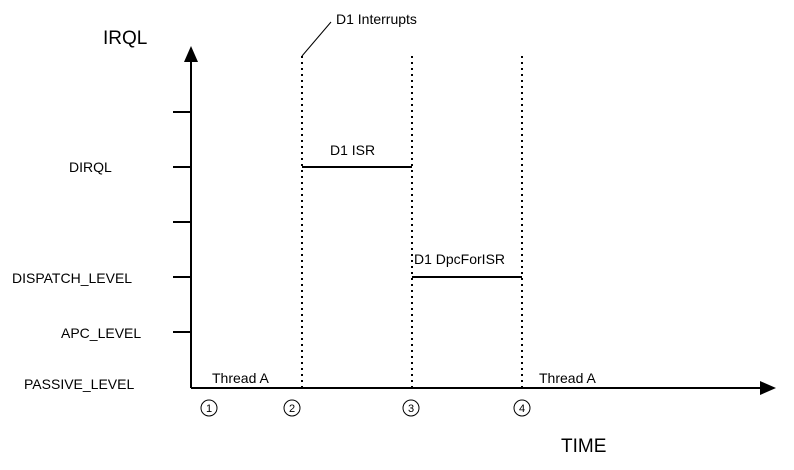 This screenshot has width=794, height=470. Describe the element at coordinates (459, 259) in the screenshot. I see `segment-label-dpc: D1 DpcForISR` at that location.